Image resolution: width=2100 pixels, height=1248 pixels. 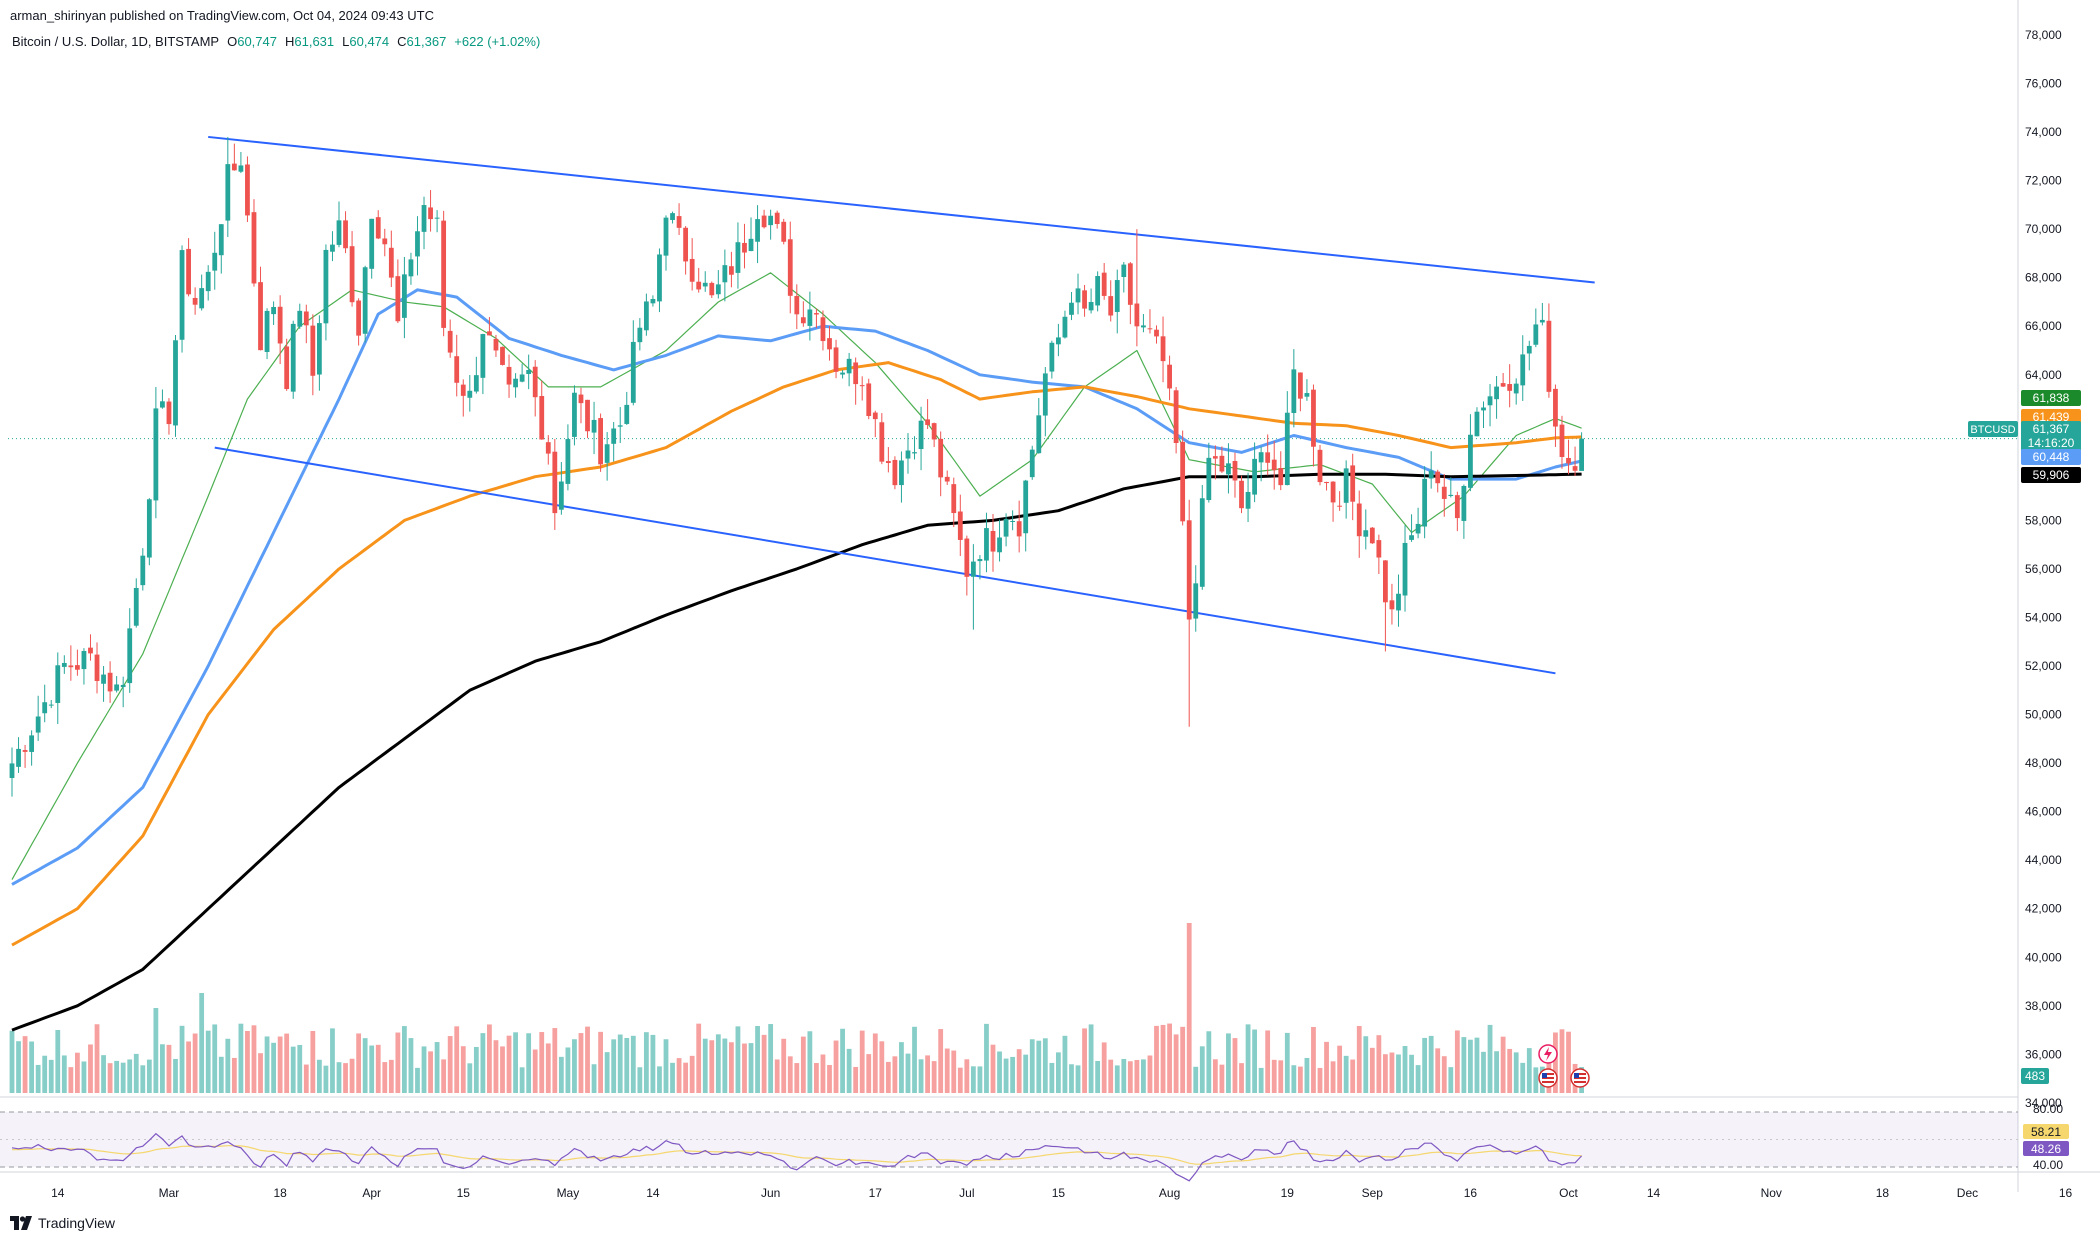 I want to click on price-label-badge, so click(x=2051, y=436).